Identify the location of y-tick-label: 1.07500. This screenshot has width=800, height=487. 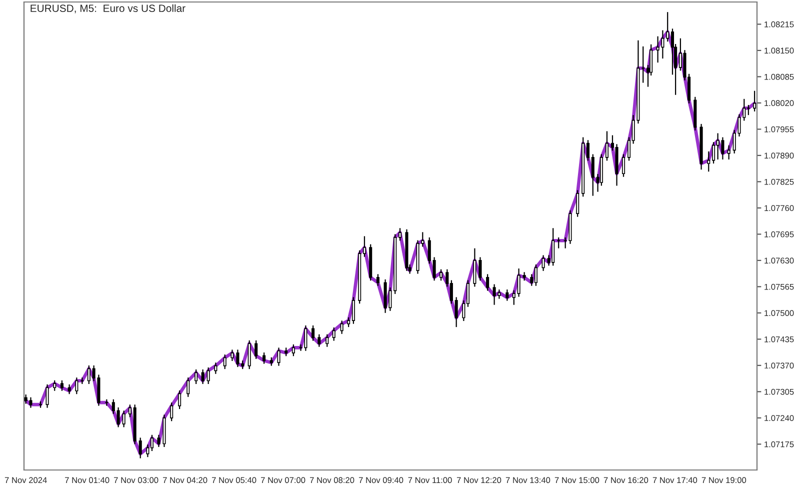
(779, 313).